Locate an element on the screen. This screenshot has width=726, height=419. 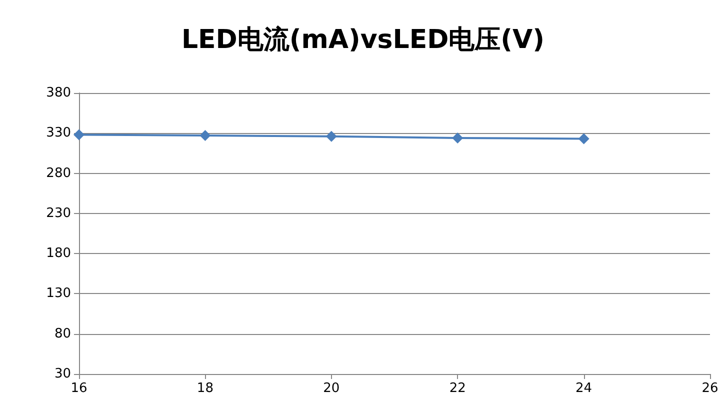
y-tick-label: 180 is located at coordinates (58, 254).